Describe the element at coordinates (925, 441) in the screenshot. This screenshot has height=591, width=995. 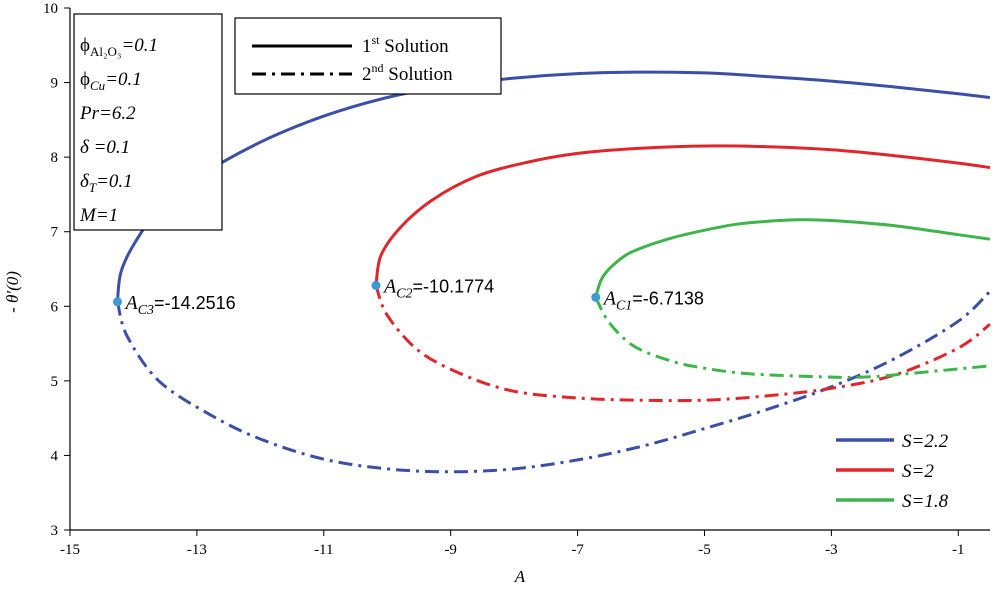
I see `legend-entry-label: S=2.2` at that location.